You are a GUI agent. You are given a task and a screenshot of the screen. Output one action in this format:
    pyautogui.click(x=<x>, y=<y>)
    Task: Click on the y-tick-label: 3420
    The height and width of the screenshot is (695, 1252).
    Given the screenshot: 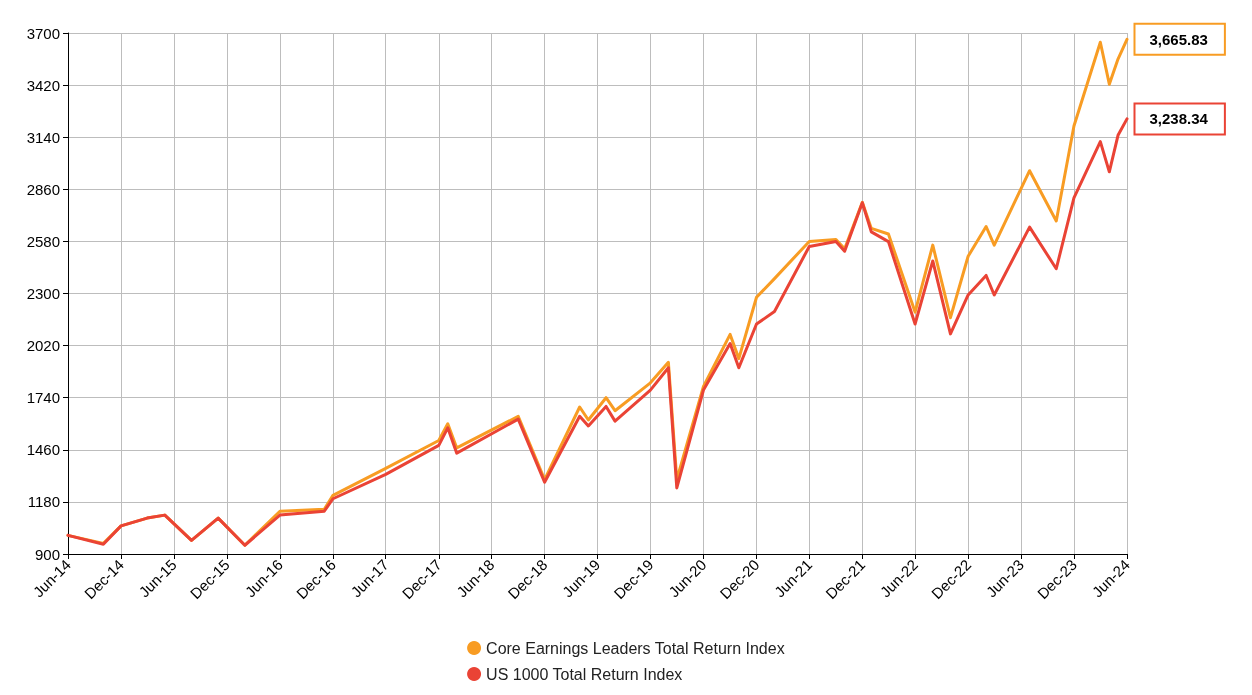 What is the action you would take?
    pyautogui.click(x=43, y=85)
    